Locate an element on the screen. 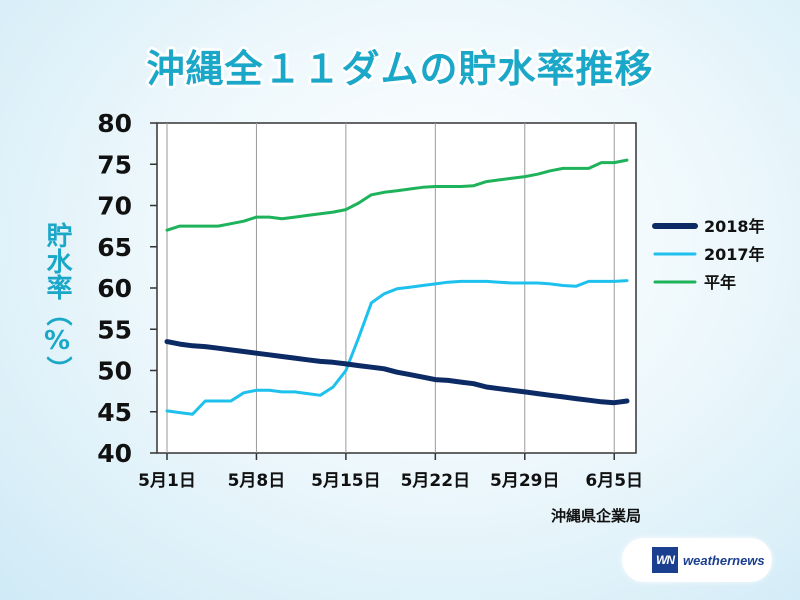 The image size is (800, 600). y-axis-ticks: 40 45 50 55 60 65 70 75 80 is located at coordinates (127, 288).